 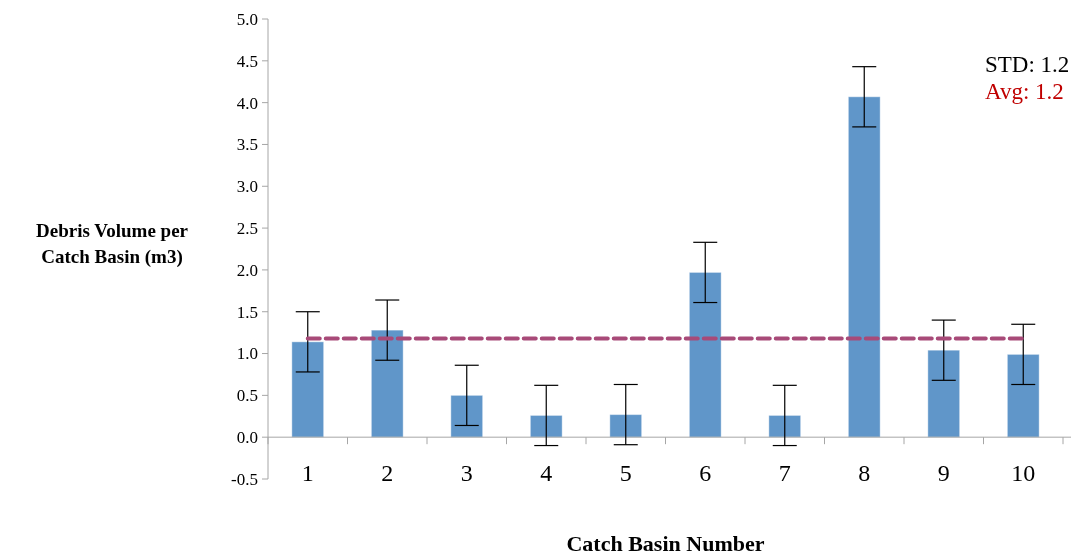 What do you see at coordinates (466, 473) in the screenshot?
I see `x-tick-label: 3` at bounding box center [466, 473].